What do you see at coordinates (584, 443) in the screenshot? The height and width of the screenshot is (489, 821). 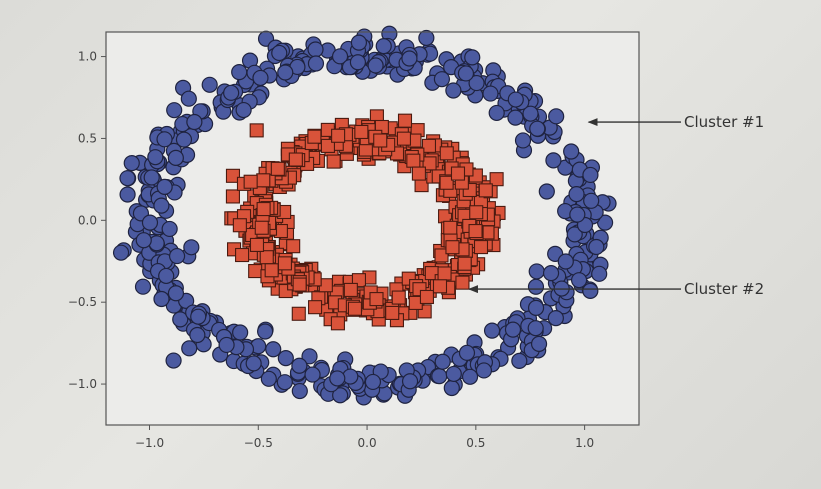 I see `x-tick-label: 1.0` at bounding box center [584, 443].